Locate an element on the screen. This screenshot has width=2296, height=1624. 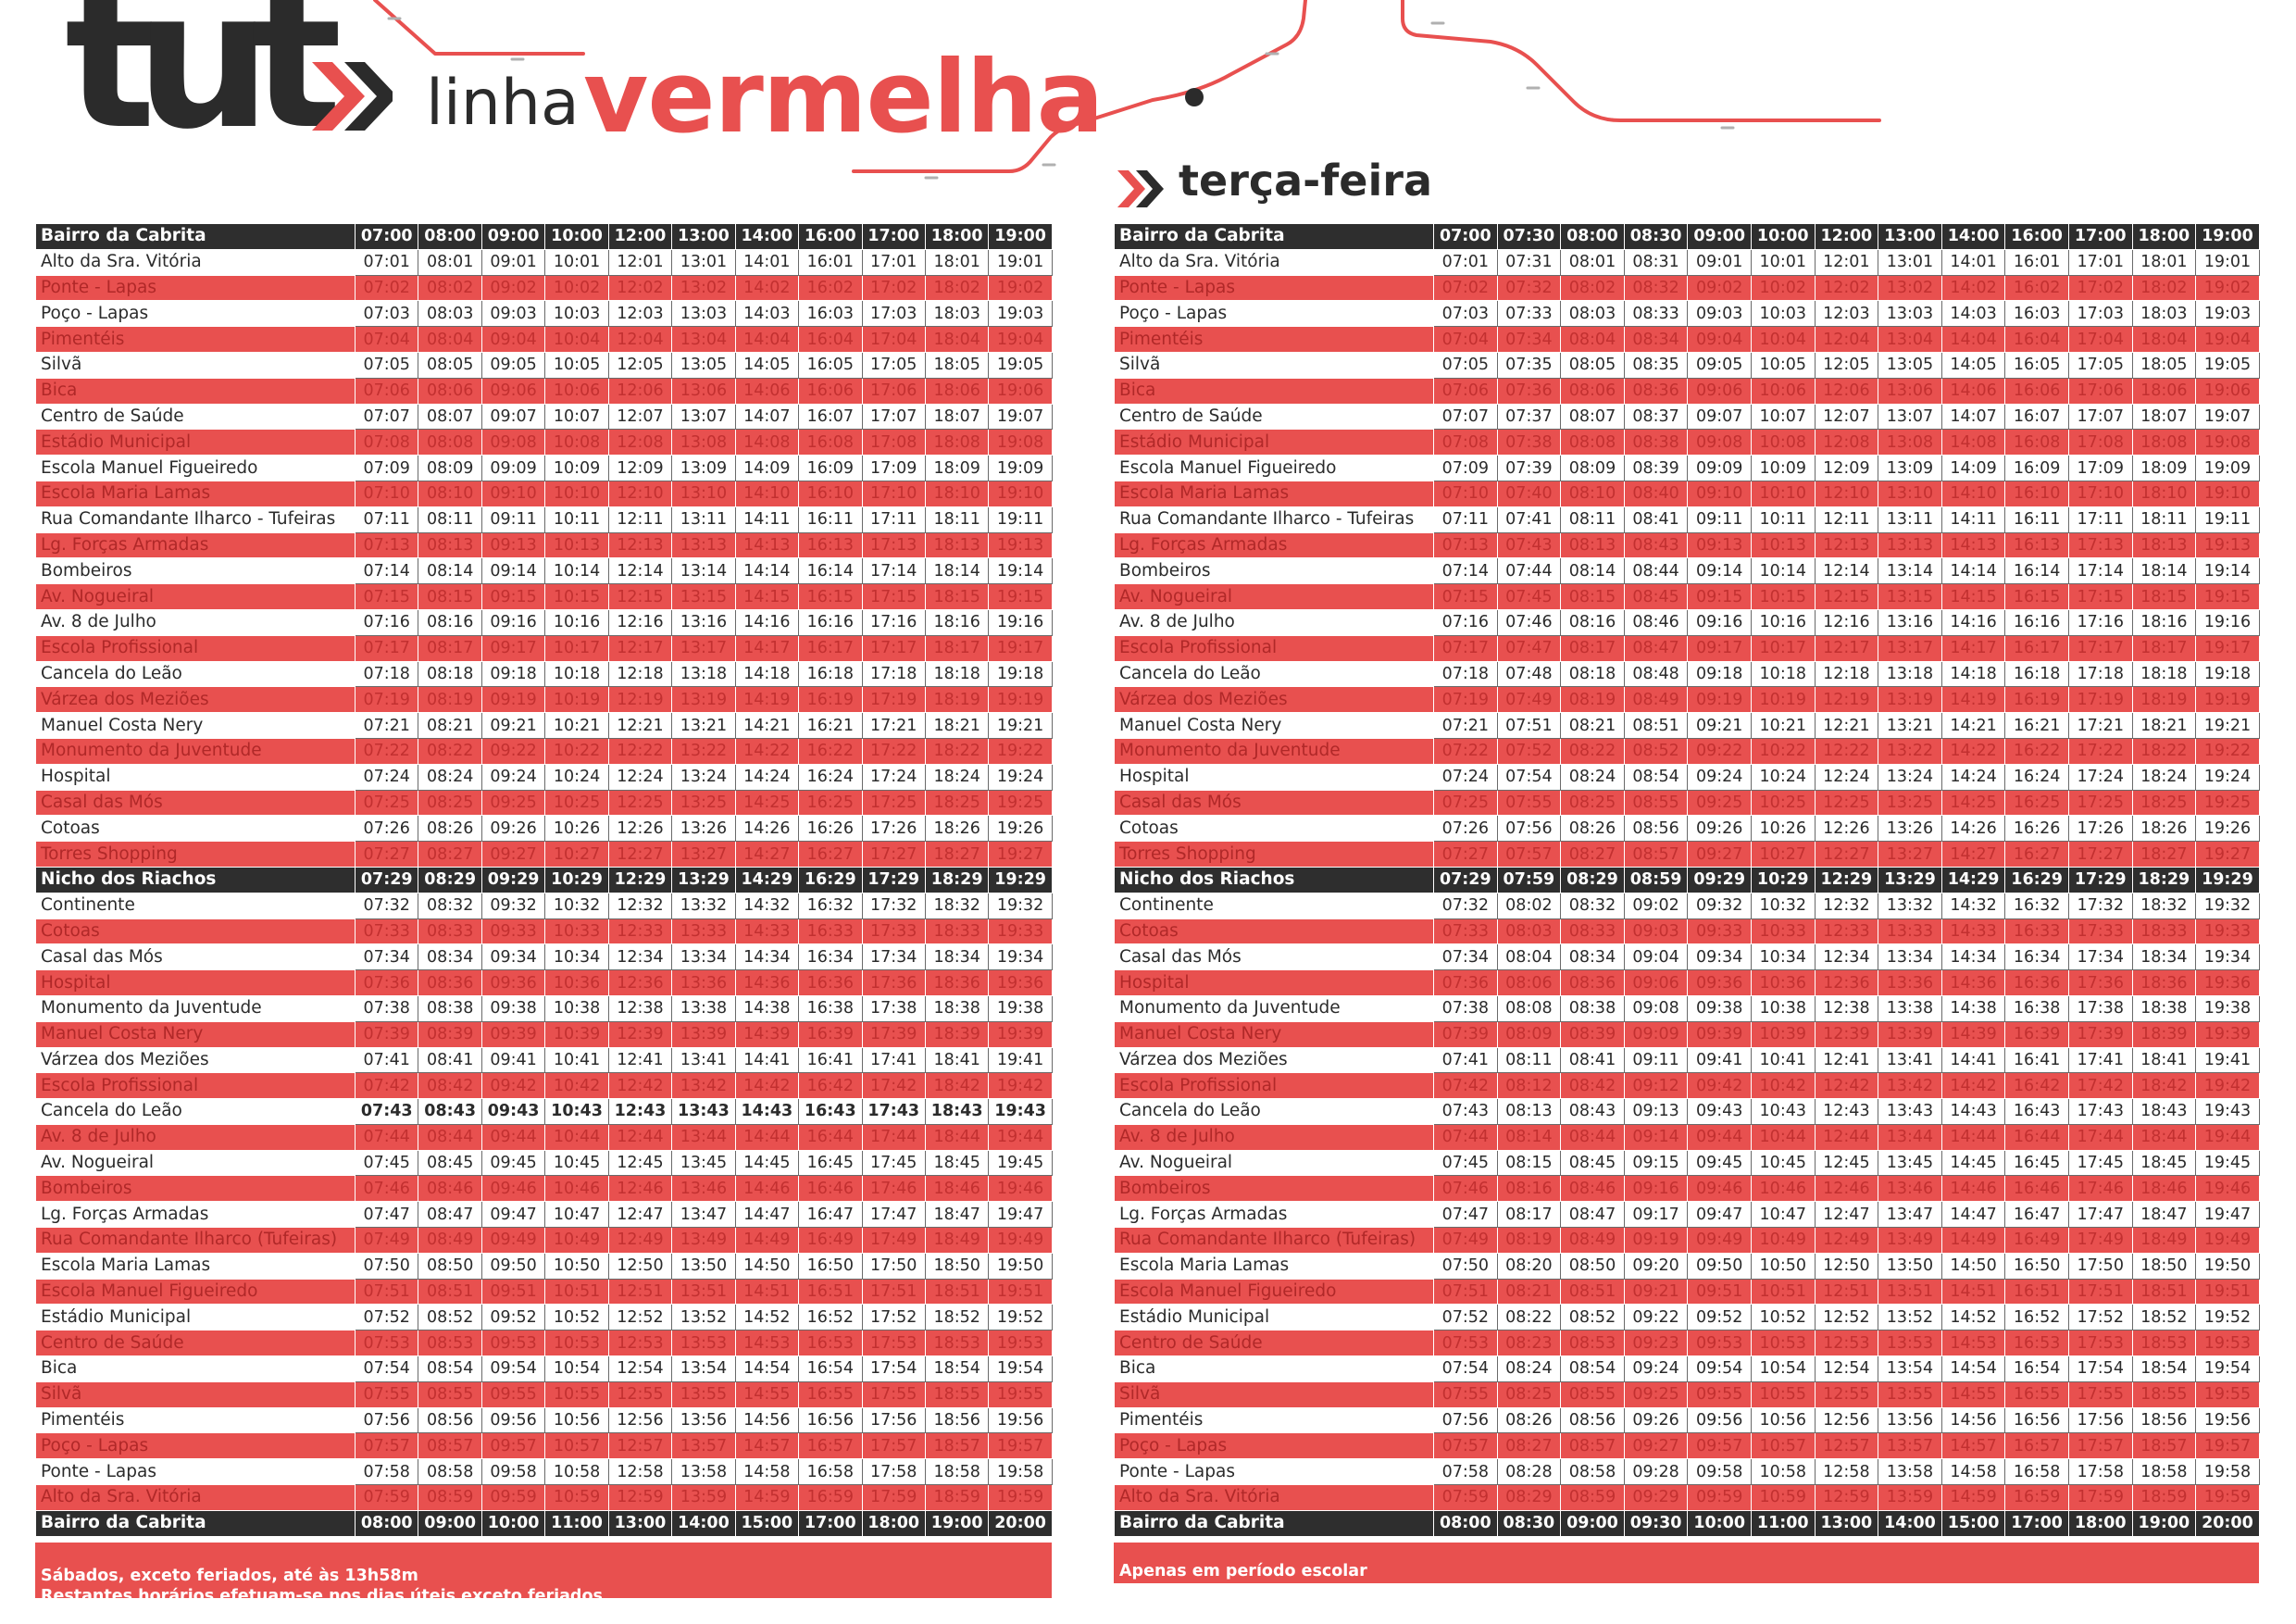
departure-time: 10:29 is located at coordinates (1783, 879).